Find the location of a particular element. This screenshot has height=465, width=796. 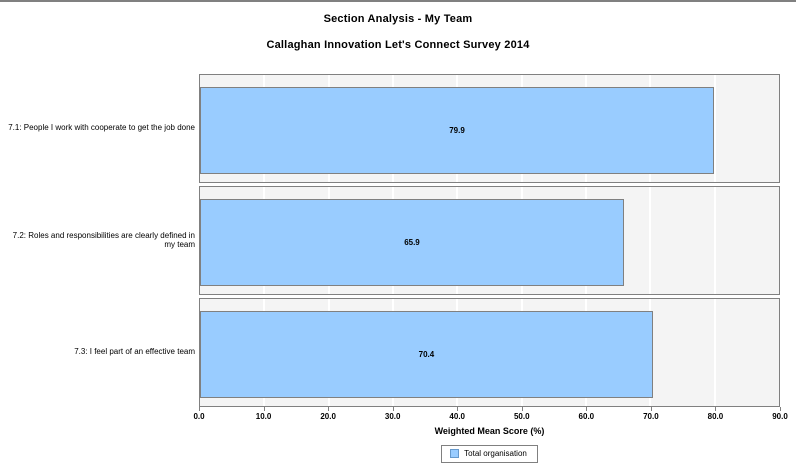

bar-value-label: 65.9 is located at coordinates (412, 242).